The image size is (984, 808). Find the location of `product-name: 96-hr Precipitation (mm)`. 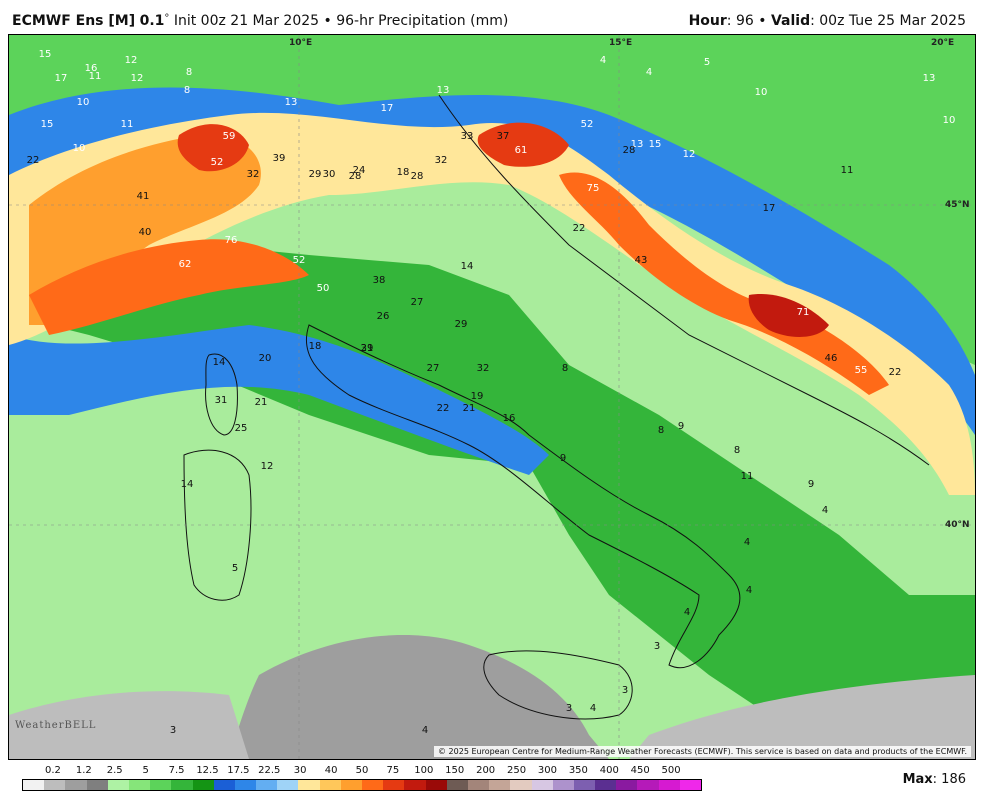

product-name: 96-hr Precipitation (mm) is located at coordinates (422, 21).